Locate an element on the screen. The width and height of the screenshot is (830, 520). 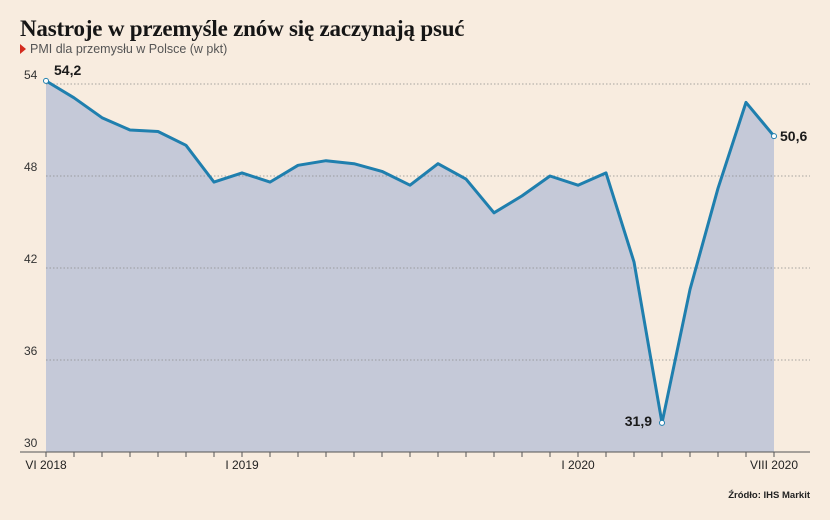
y-tick-label: 54 is located at coordinates (31, 75).